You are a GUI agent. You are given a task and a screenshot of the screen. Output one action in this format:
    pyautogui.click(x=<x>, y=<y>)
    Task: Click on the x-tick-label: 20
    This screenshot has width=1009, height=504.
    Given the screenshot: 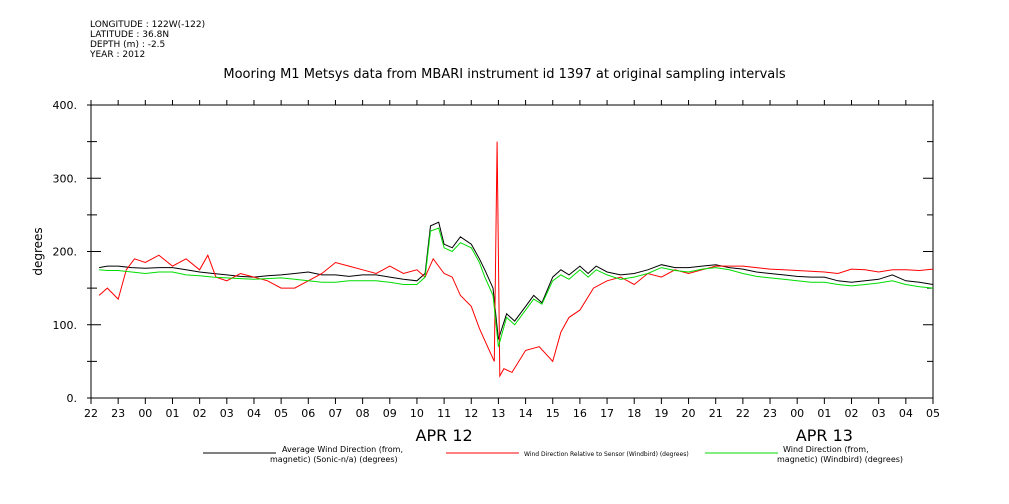 What is the action you would take?
    pyautogui.click(x=689, y=413)
    